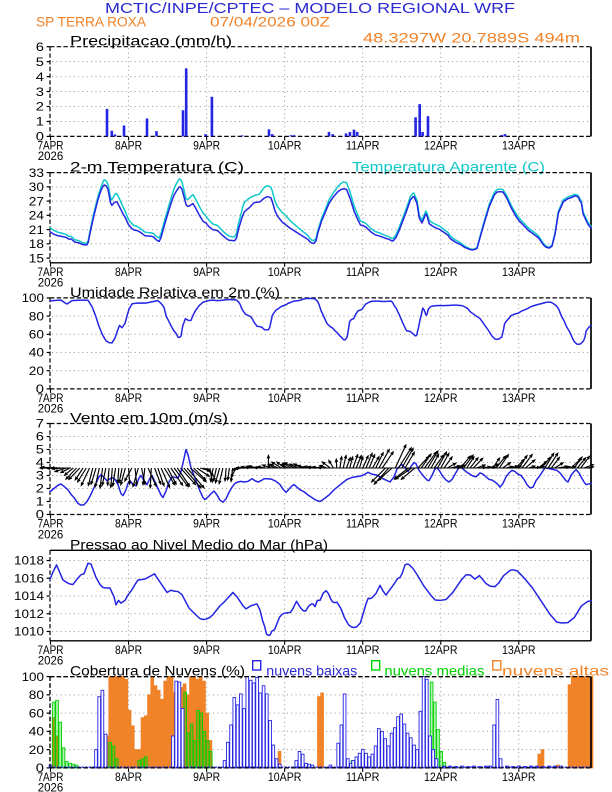  What do you see at coordinates (36, 258) in the screenshot?
I see `svg-text: 15` at bounding box center [36, 258].